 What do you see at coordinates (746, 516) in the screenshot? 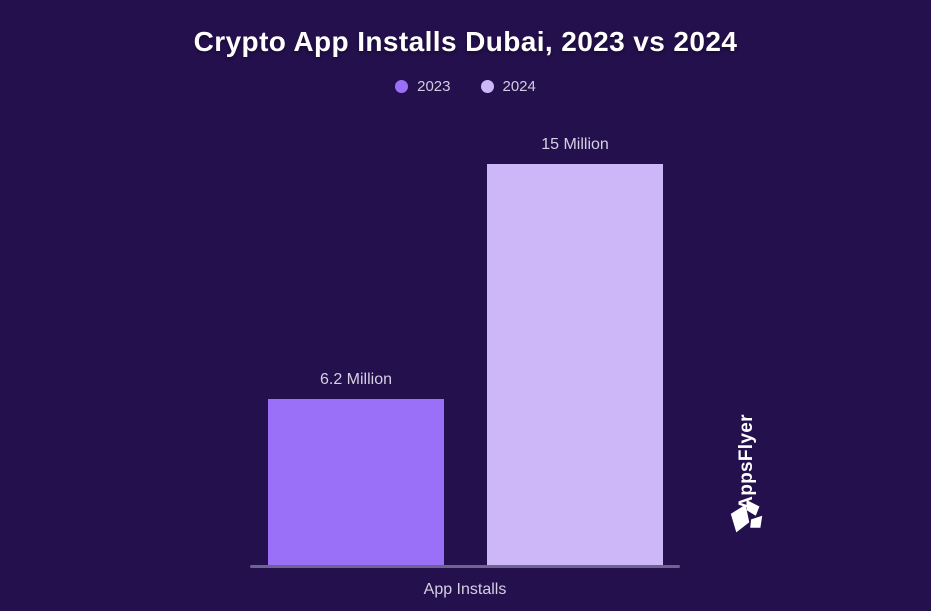
I see `appsflyer-logo-icon` at bounding box center [746, 516].